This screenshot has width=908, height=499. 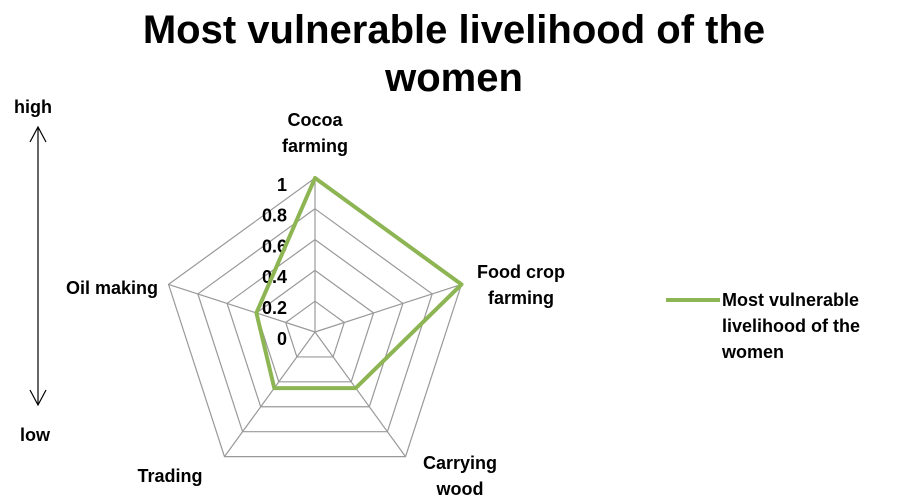 I want to click on chart-title: Most vulnerable livelihood of the women, so click(x=454, y=54).